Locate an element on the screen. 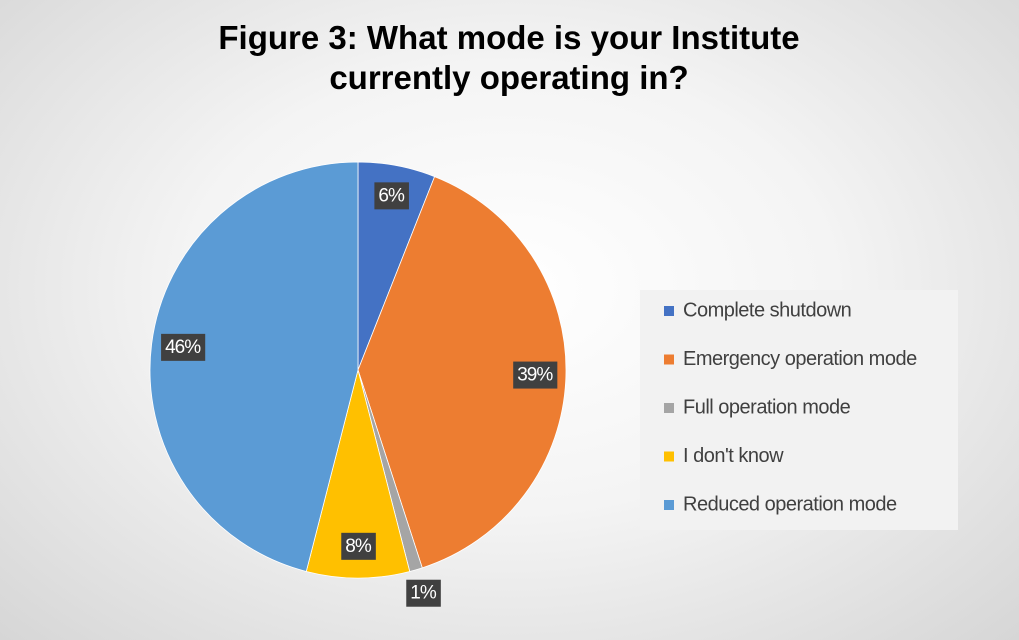 The width and height of the screenshot is (1019, 640). data-label: 1% is located at coordinates (423, 593).